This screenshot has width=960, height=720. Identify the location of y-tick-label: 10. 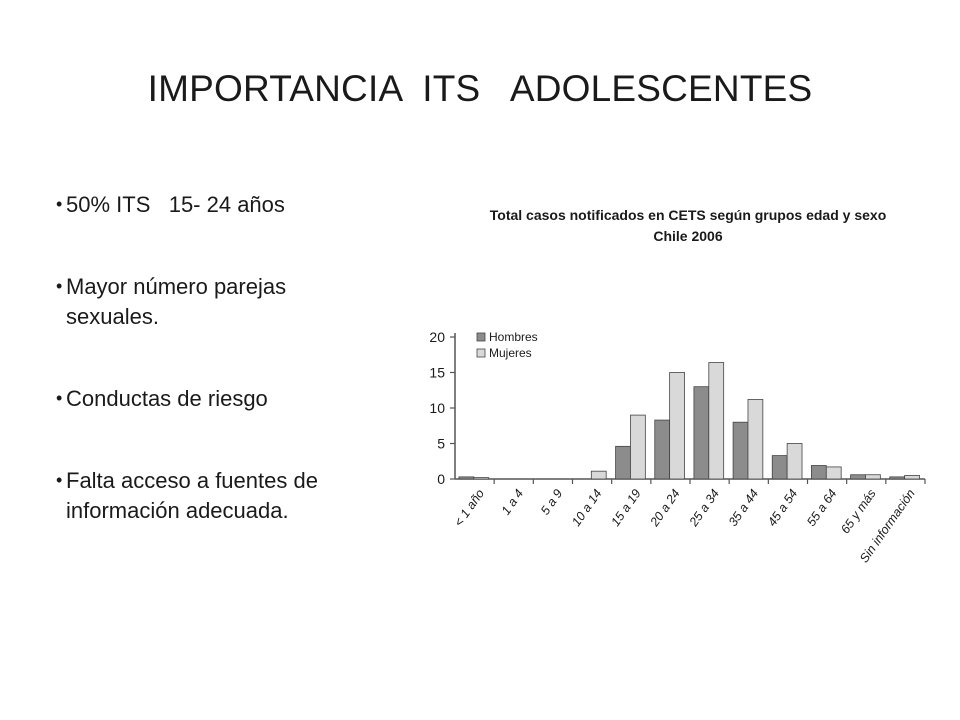
(437, 408).